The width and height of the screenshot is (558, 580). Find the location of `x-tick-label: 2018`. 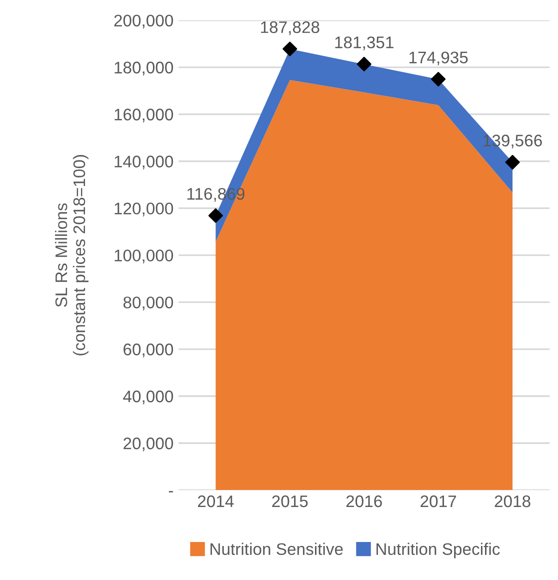

x-tick-label: 2018 is located at coordinates (512, 501).